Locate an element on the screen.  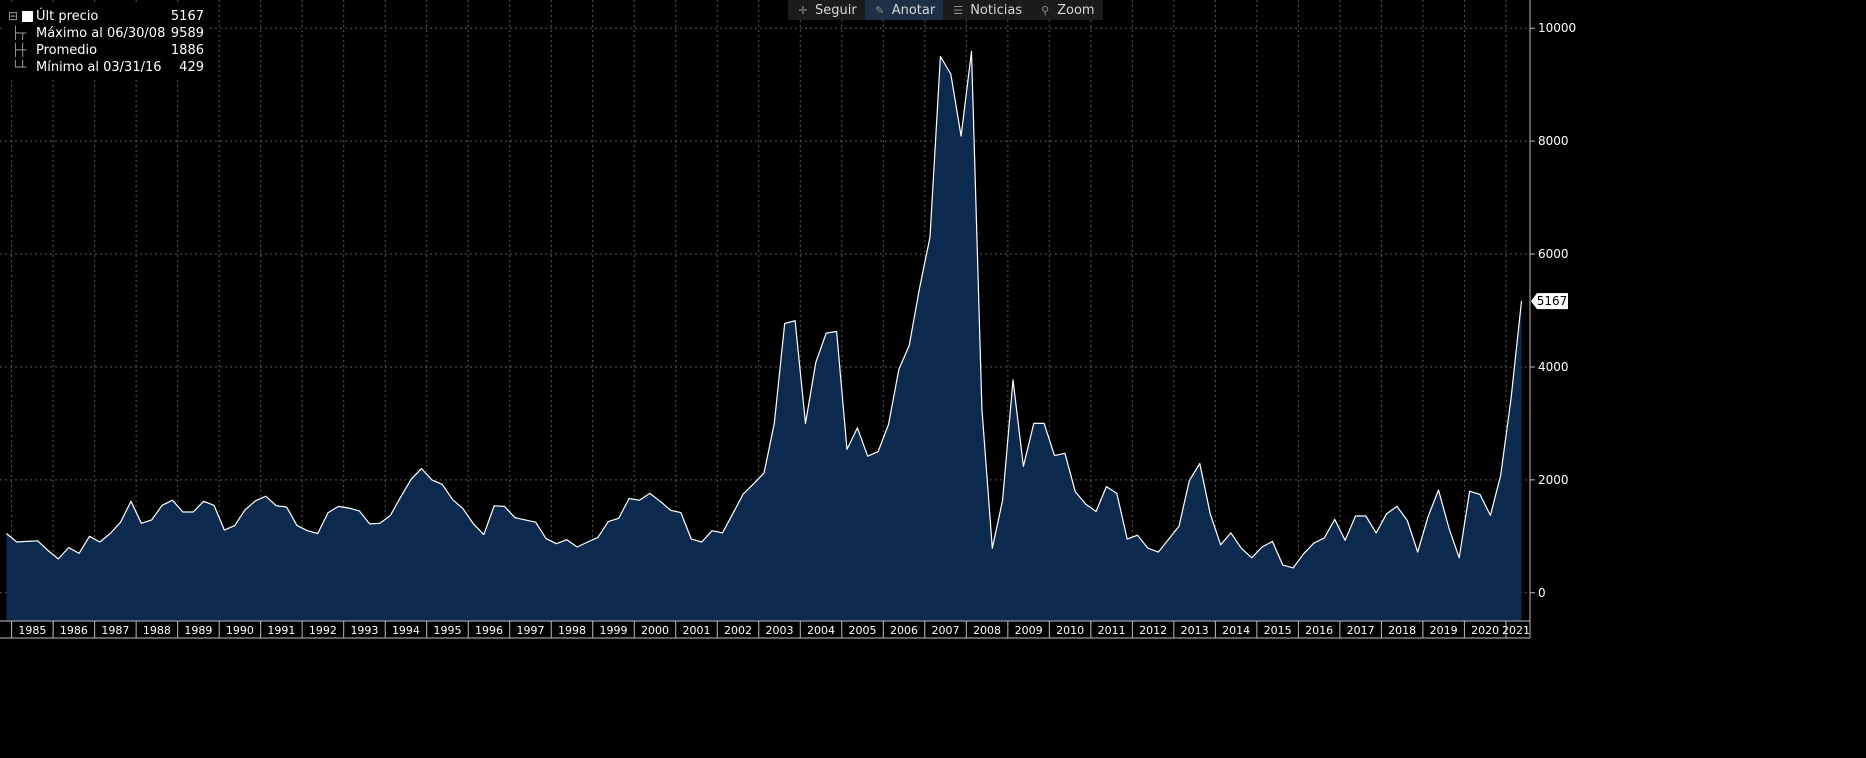
x-tick-label: 2017 is located at coordinates (1361, 630).